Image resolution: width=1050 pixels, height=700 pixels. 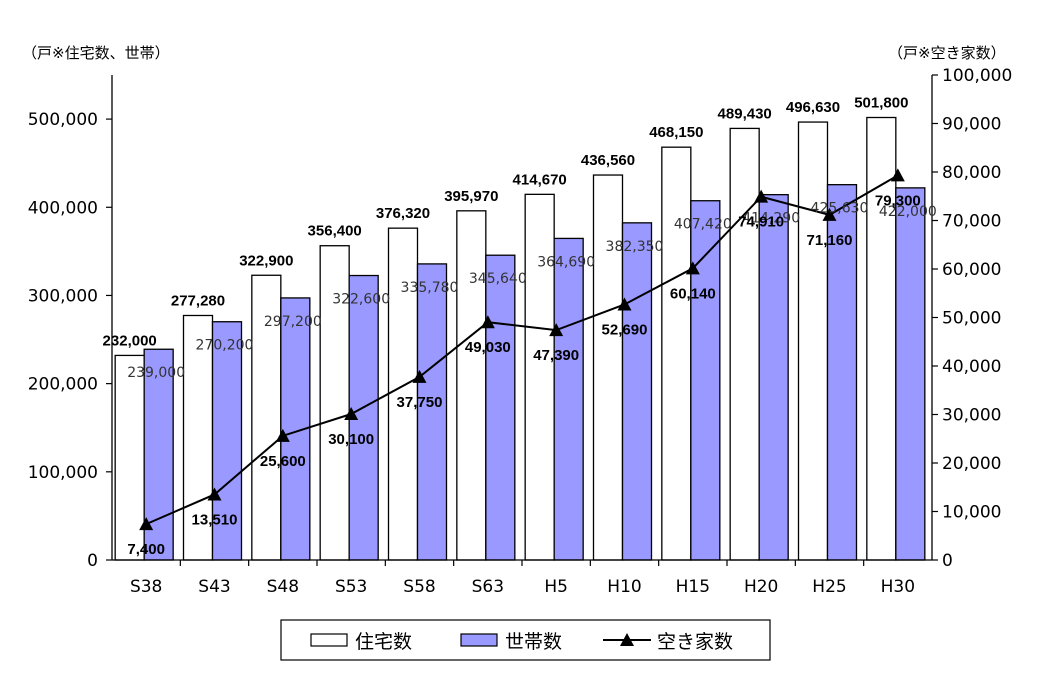 What do you see at coordinates (146, 587) in the screenshot?
I see `x-tick-label-S38: S38` at bounding box center [146, 587].